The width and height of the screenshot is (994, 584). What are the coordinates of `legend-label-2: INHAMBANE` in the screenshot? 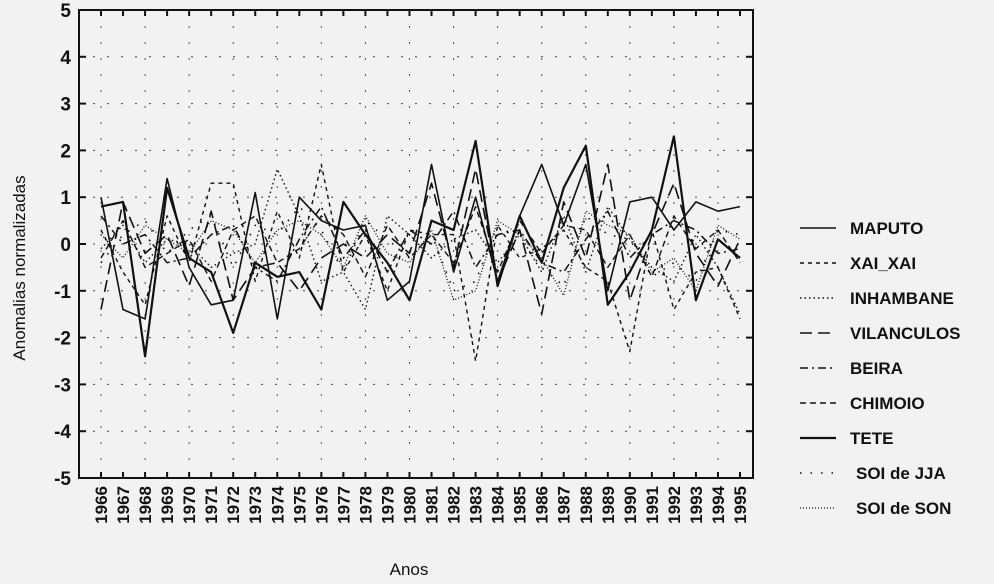 It's located at (902, 298).